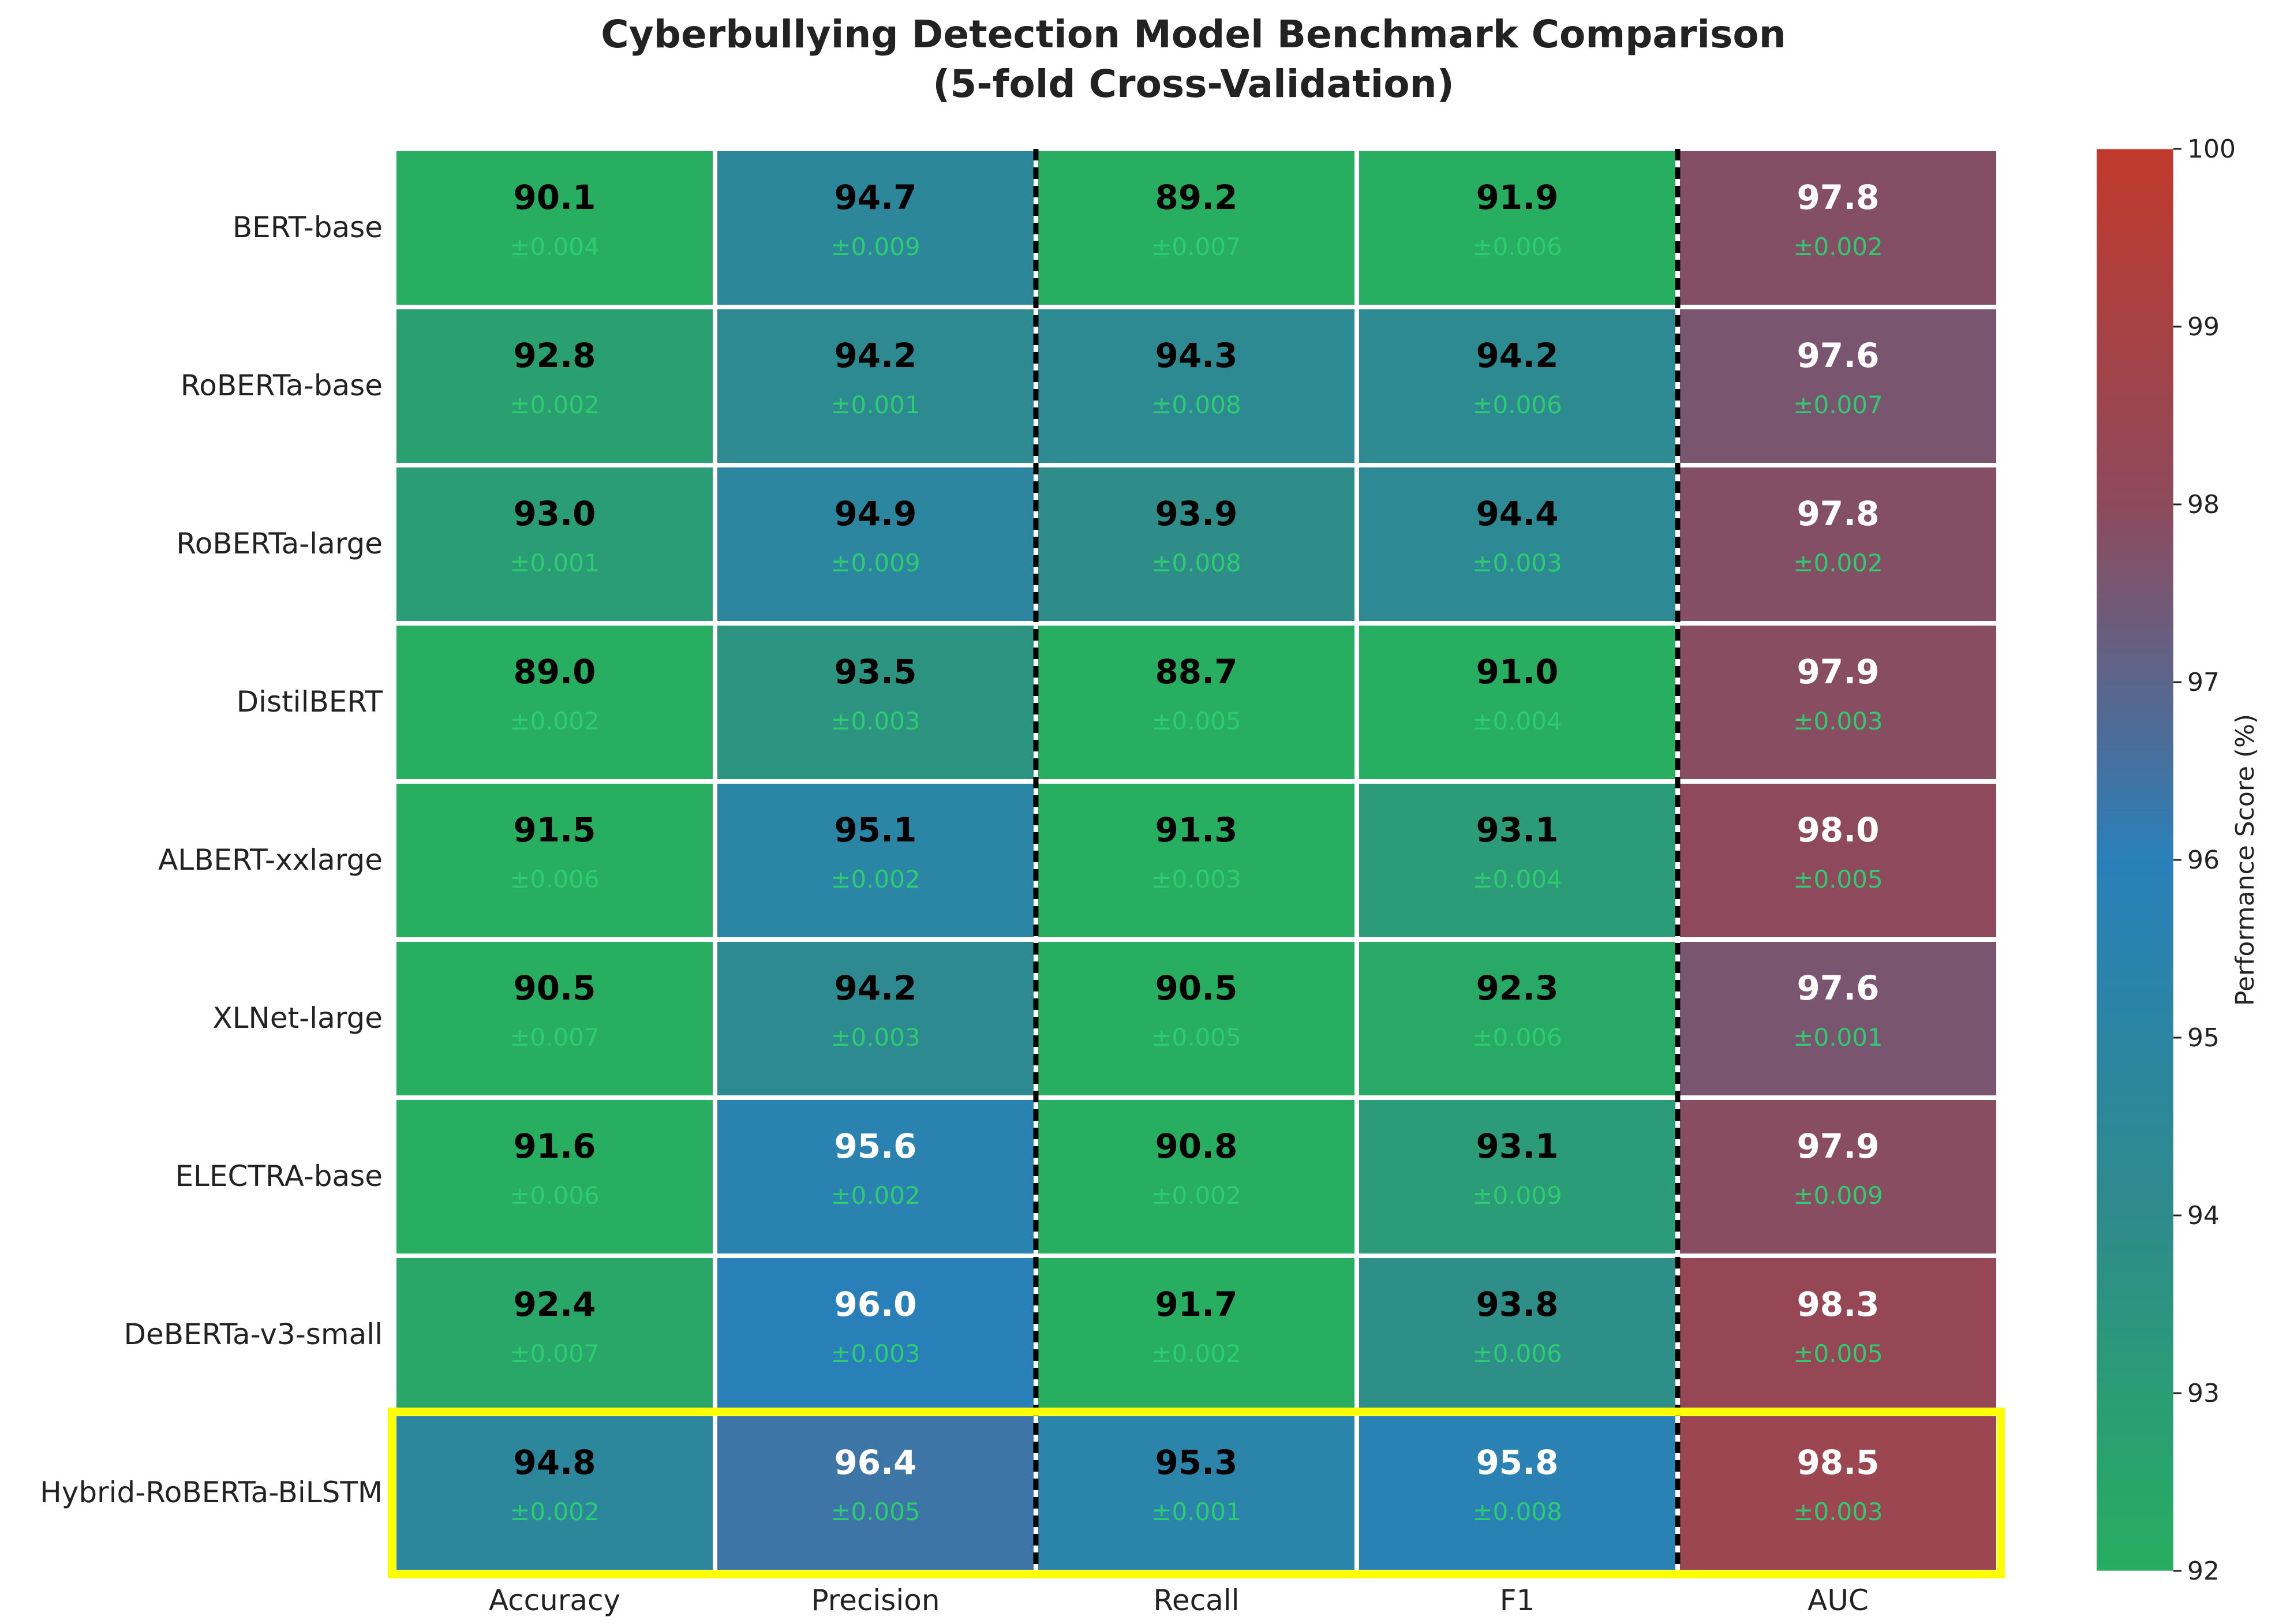  What do you see at coordinates (1193, 84) in the screenshot?
I see `chart-subtitle: (5-fold Cross-Validation)` at bounding box center [1193, 84].